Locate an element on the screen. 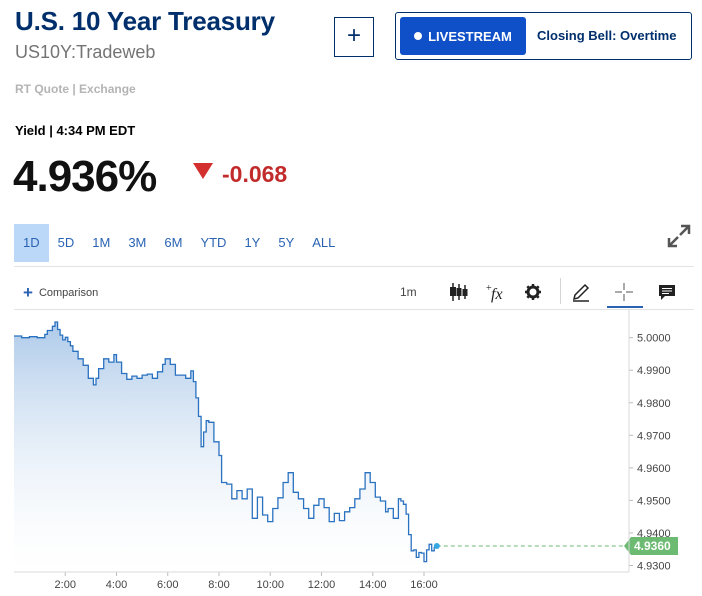 The height and width of the screenshot is (596, 702). x-tick-label: 4:00 is located at coordinates (116, 585).